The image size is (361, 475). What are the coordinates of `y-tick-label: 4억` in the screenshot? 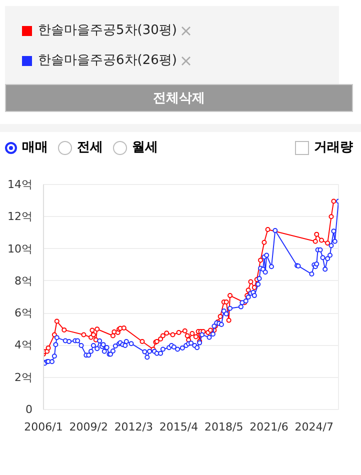 It's located at (23, 345).